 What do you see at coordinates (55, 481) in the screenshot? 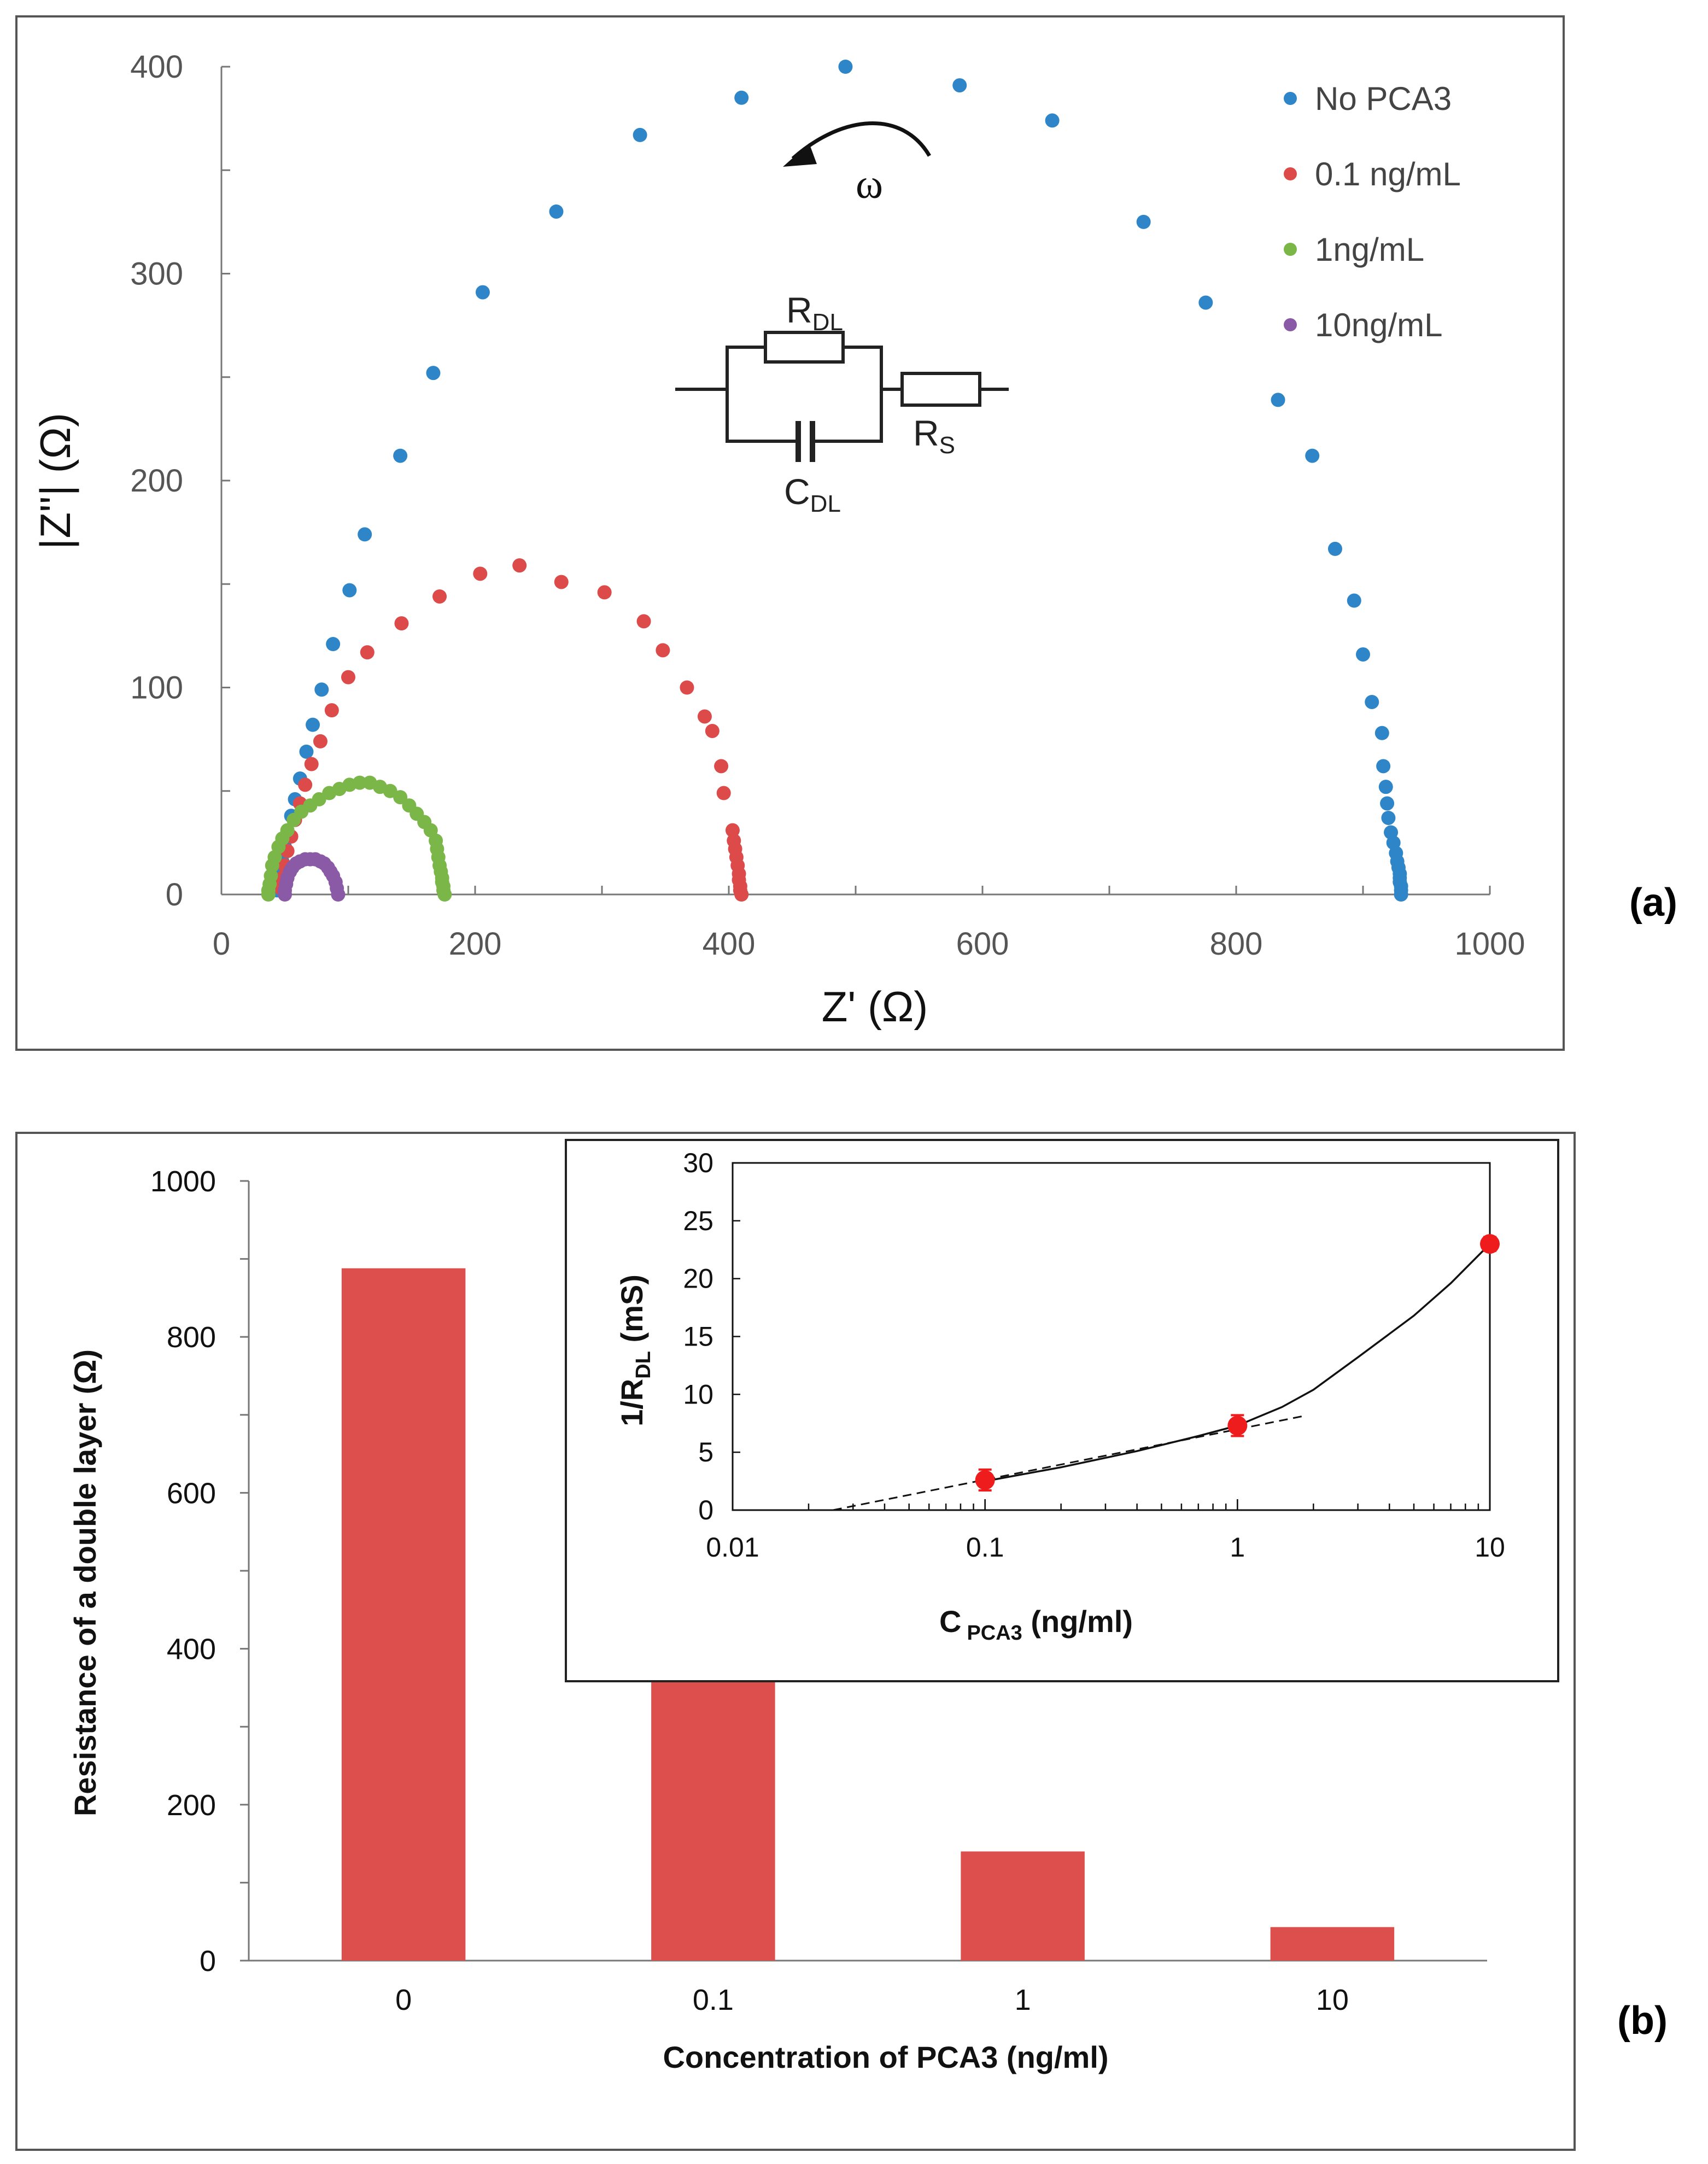
I see `panel-a-ylabel: |Z''| (Ω)` at bounding box center [55, 481].